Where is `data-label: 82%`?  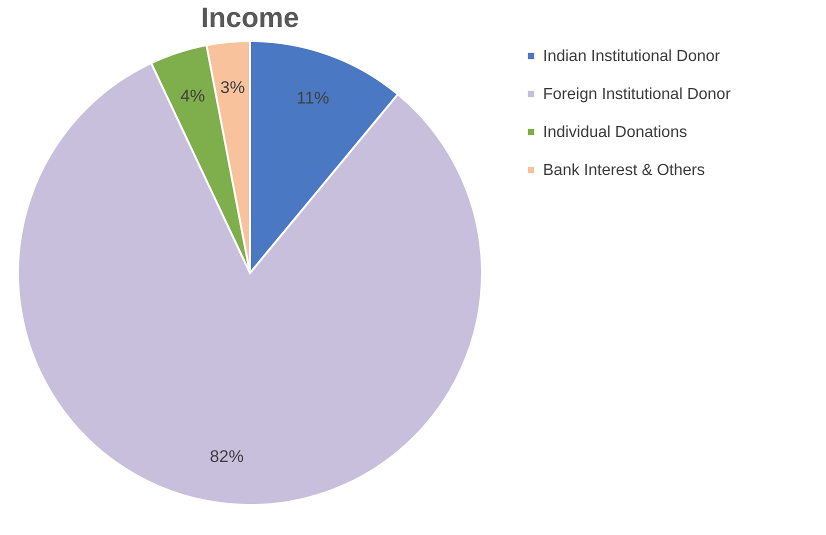 data-label: 82% is located at coordinates (227, 456).